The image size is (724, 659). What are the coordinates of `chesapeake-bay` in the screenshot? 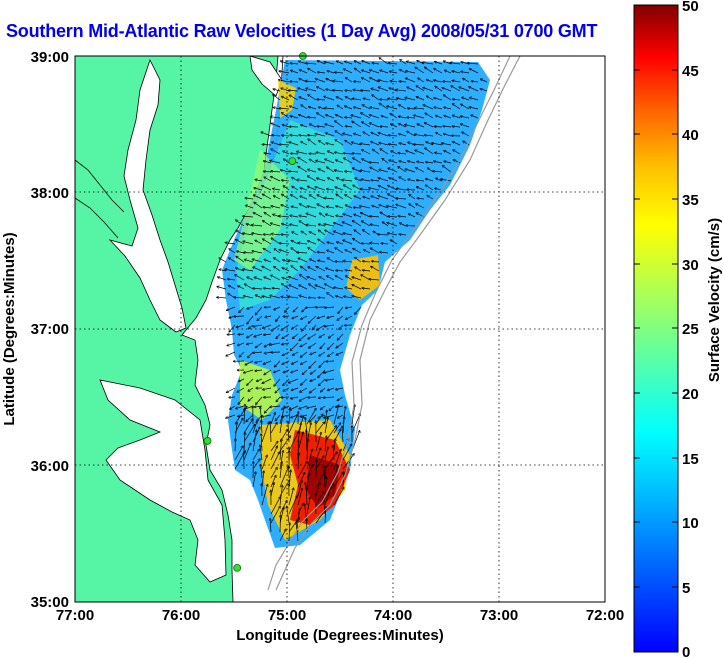 It's located at (147, 195).